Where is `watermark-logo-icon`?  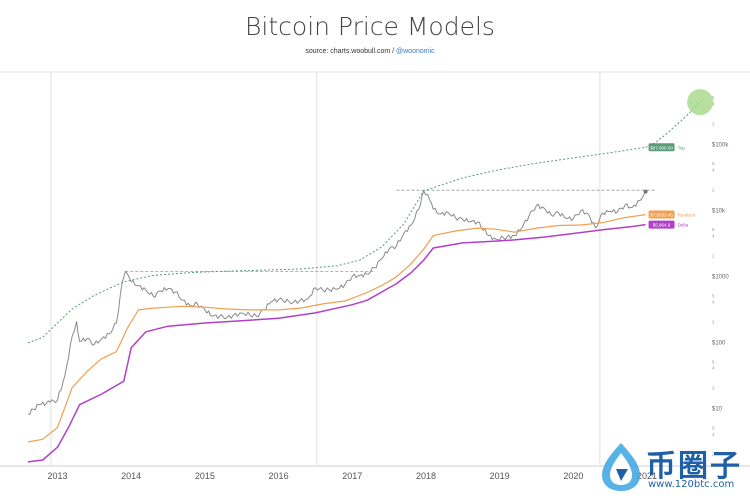 watermark-logo-icon is located at coordinates (621, 467).